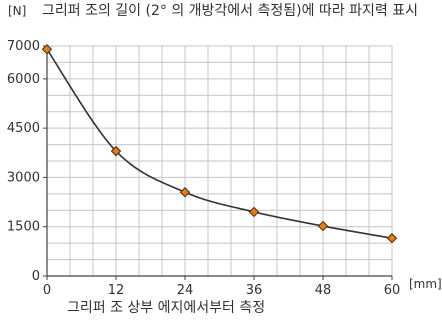  I want to click on x-tick-label: 60, so click(392, 290).